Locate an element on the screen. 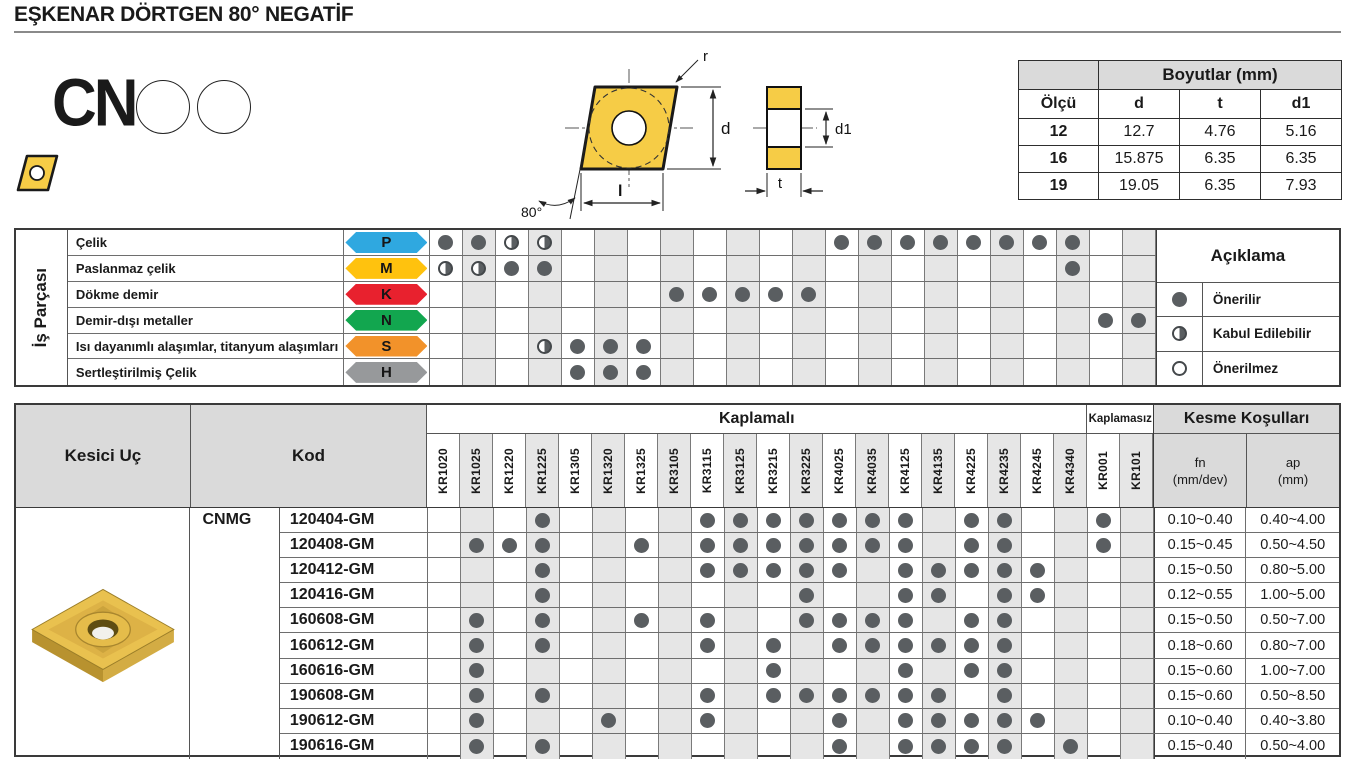 This screenshot has width=1355, height=768. dimension-col-header: t is located at coordinates (1220, 104).